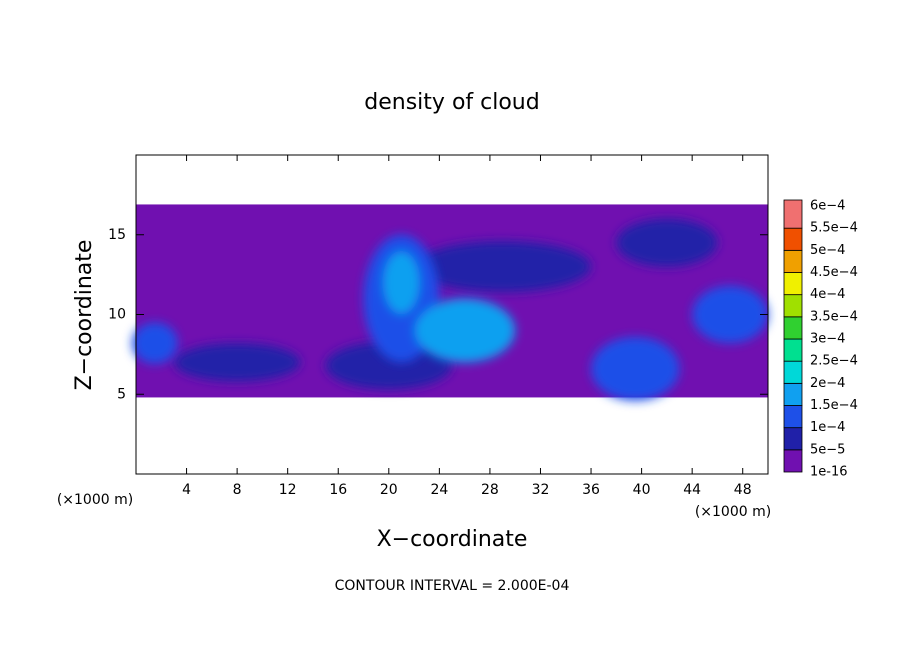  What do you see at coordinates (827, 449) in the screenshot?
I see `colorbar-label: 5e−5` at bounding box center [827, 449].